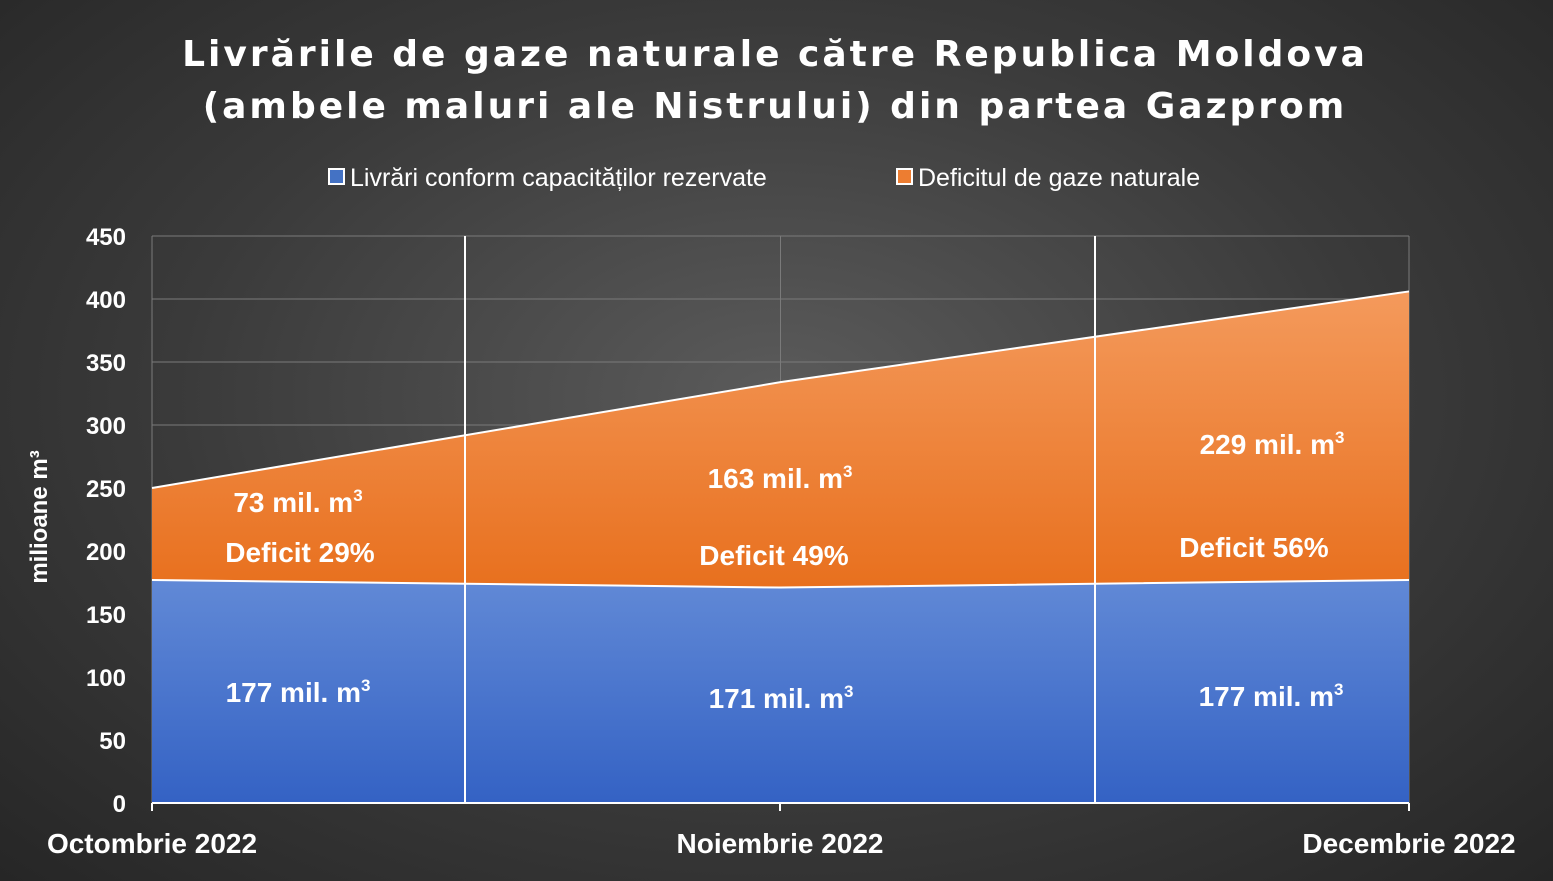  What do you see at coordinates (1253, 547) in the screenshot?
I see `label-deficit-pct-dec: Deficit 56%` at bounding box center [1253, 547].